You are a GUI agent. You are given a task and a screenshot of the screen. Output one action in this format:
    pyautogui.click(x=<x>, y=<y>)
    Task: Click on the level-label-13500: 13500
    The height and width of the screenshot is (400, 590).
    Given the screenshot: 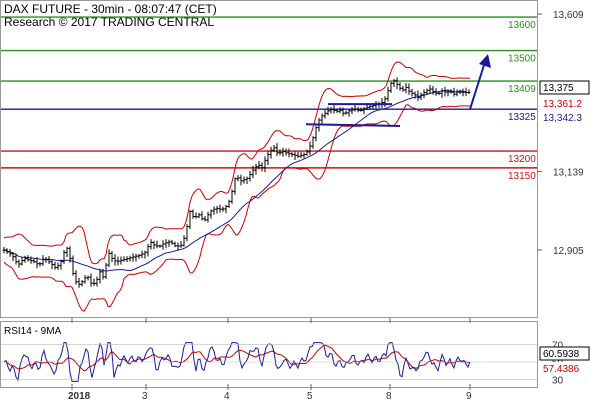 What is the action you would take?
    pyautogui.click(x=522, y=59)
    